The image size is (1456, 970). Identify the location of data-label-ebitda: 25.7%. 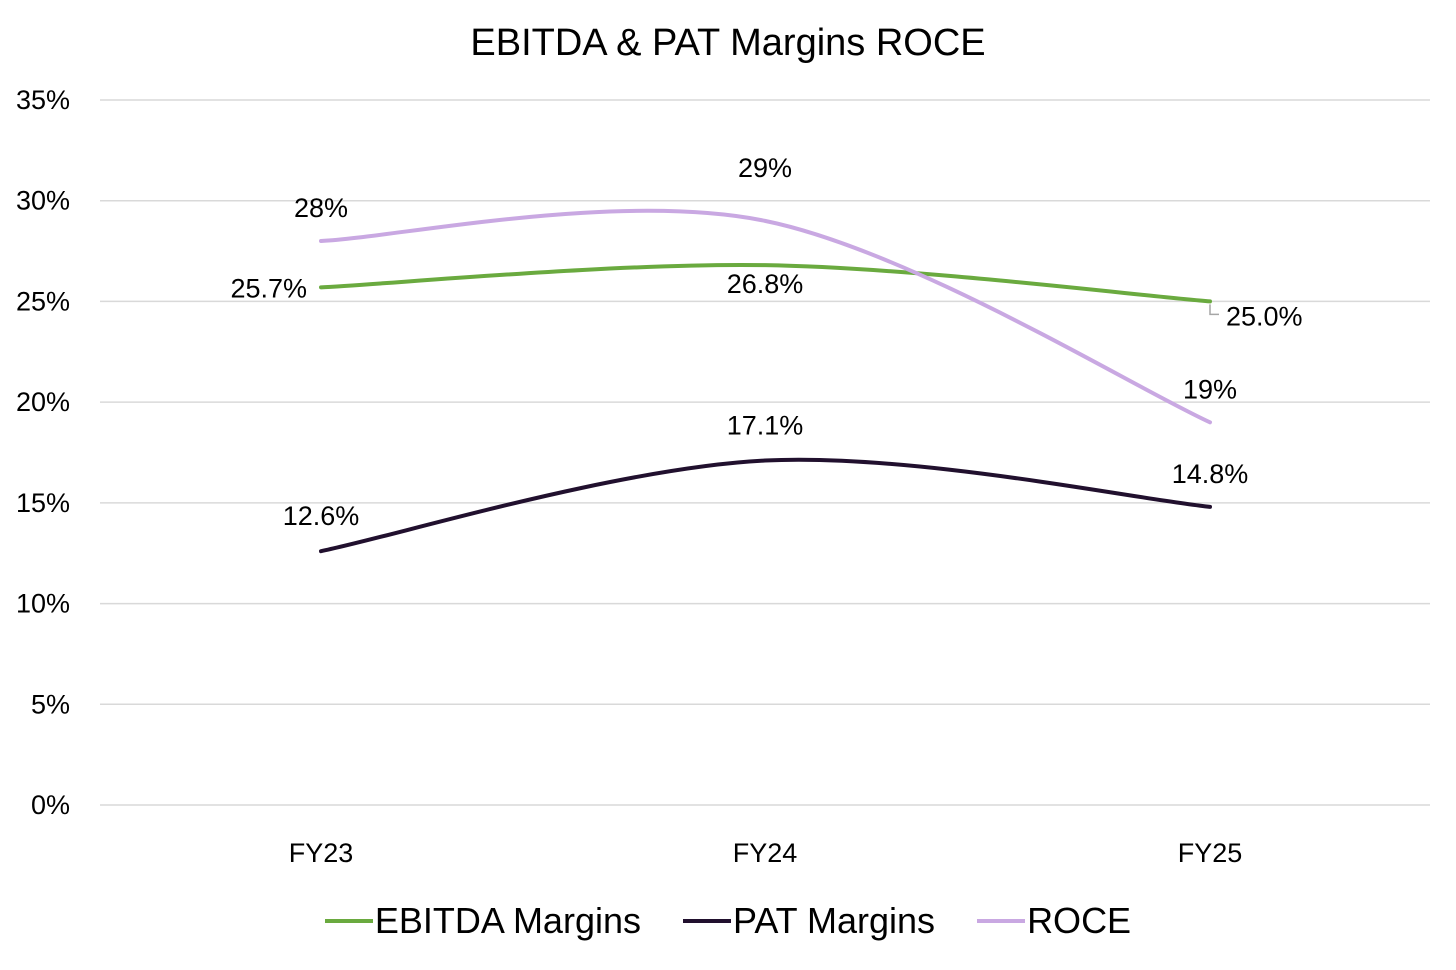
(268, 288).